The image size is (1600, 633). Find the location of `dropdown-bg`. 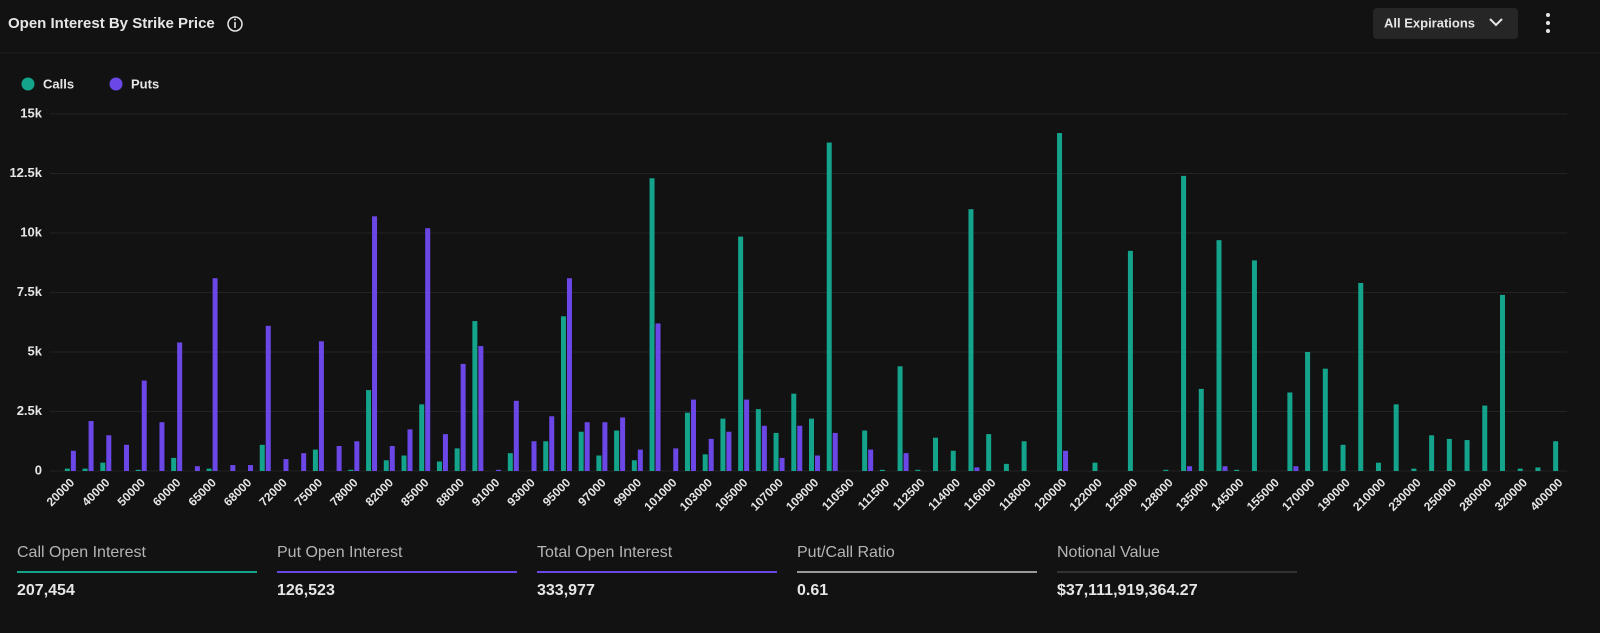

dropdown-bg is located at coordinates (1445, 23).